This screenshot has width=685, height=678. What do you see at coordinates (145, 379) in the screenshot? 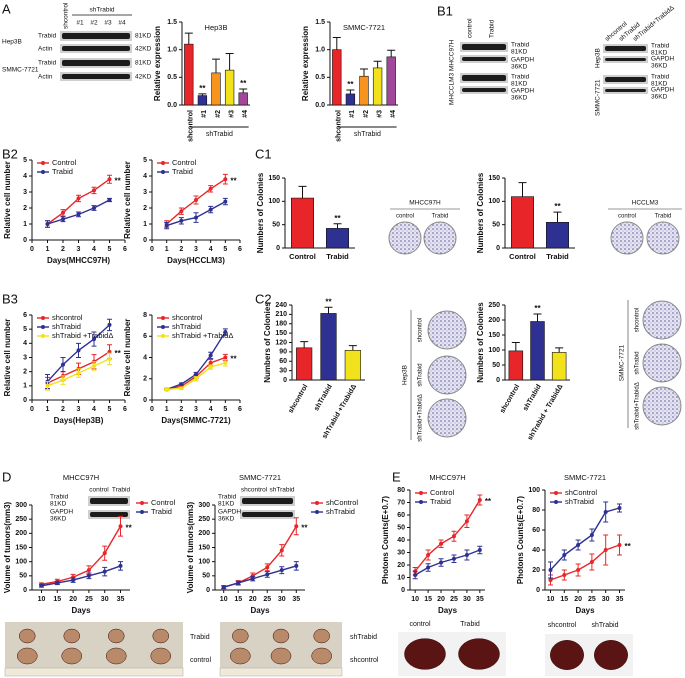
I see `y-tick-label: 2` at bounding box center [145, 379].